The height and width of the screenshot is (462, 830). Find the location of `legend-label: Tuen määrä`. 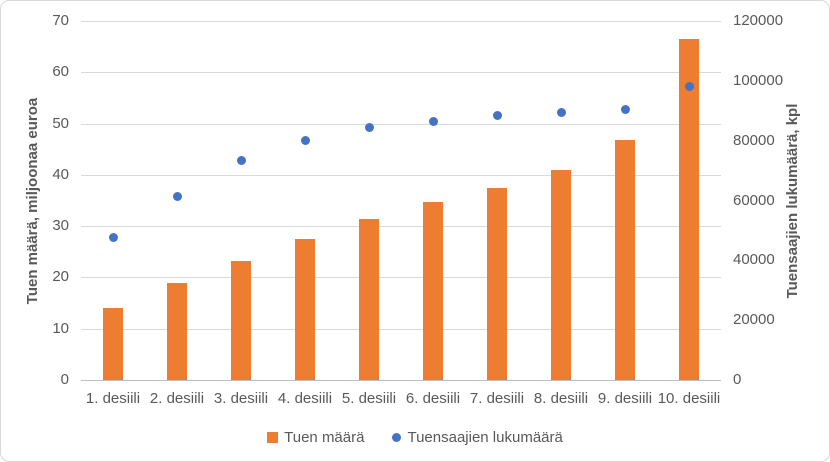

legend-label: Tuen määrä is located at coordinates (324, 437).